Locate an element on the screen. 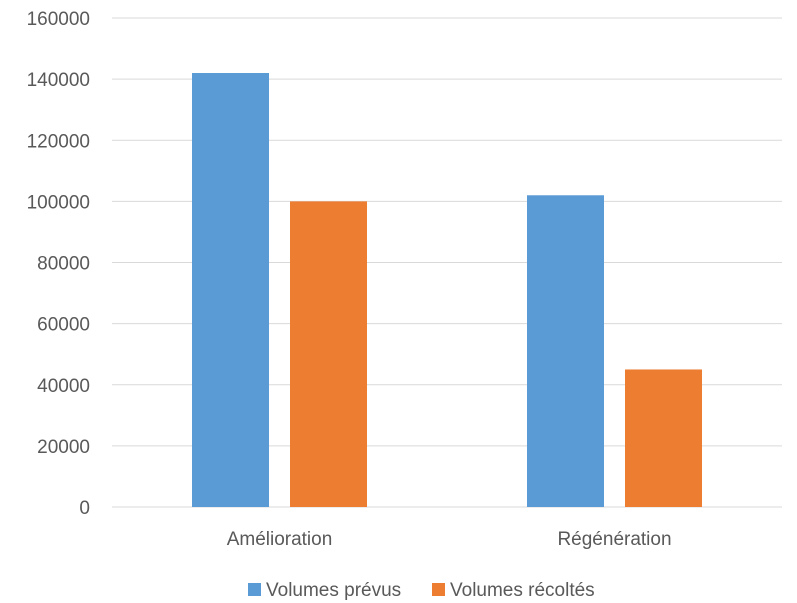  y-tick-label: 120000 is located at coordinates (58, 141).